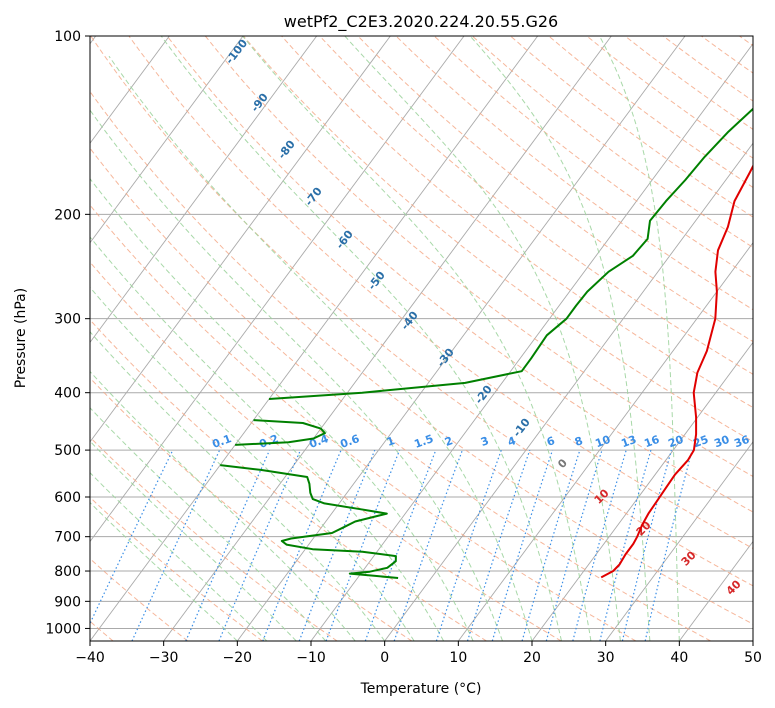 This screenshot has width=775, height=708. I want to click on y-tick-label: 300, so click(67, 320).